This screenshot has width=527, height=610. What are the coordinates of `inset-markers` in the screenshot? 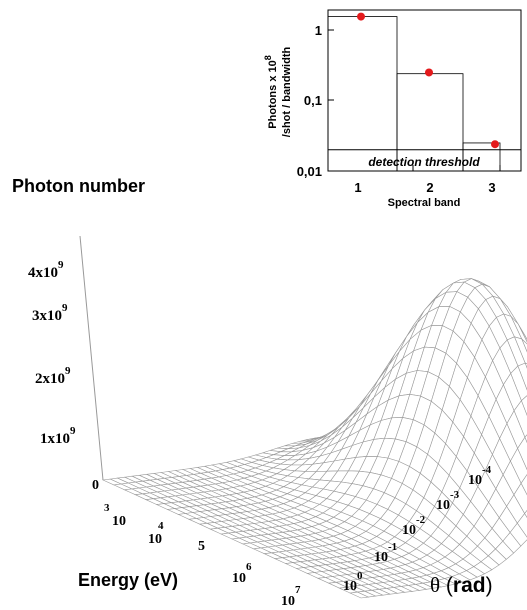 It's located at (428, 80).